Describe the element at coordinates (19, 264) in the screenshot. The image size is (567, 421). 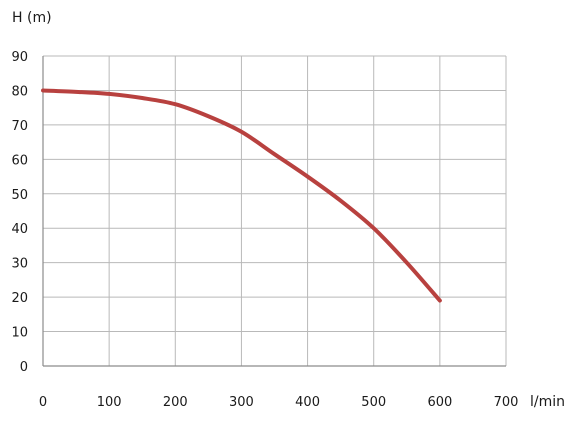
I see `y-tick-label: 30` at that location.